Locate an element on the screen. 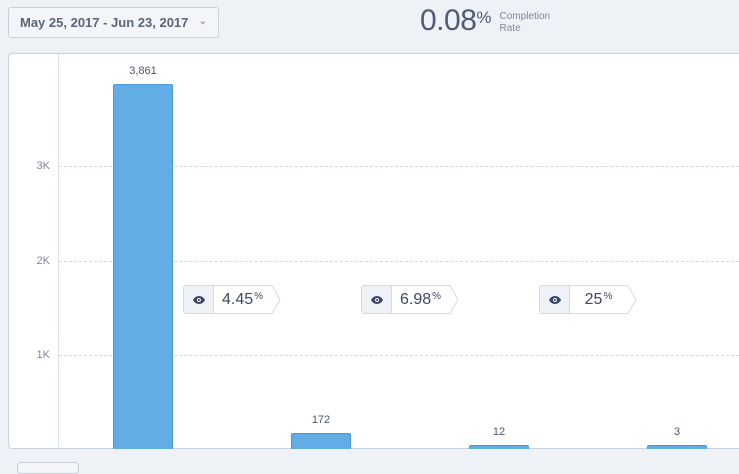 This screenshot has width=739, height=474. completion-rate: 0.08 % Completion Rate is located at coordinates (485, 21).